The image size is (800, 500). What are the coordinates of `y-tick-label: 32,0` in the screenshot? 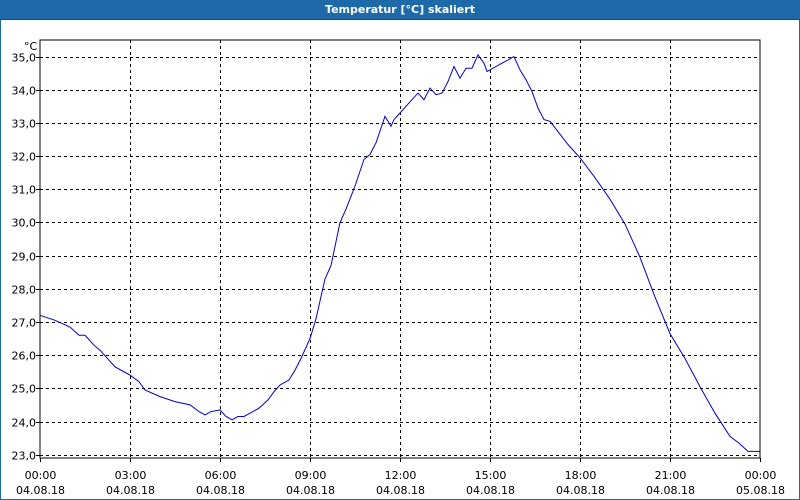 It's located at (24, 157).